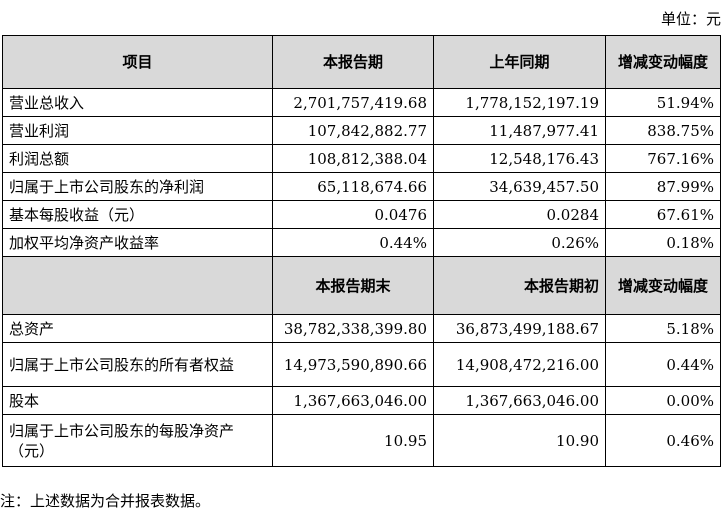 Image resolution: width=725 pixels, height=519 pixels. I want to click on footnote: 注：上述数据为合并报表数据。, so click(105, 501).